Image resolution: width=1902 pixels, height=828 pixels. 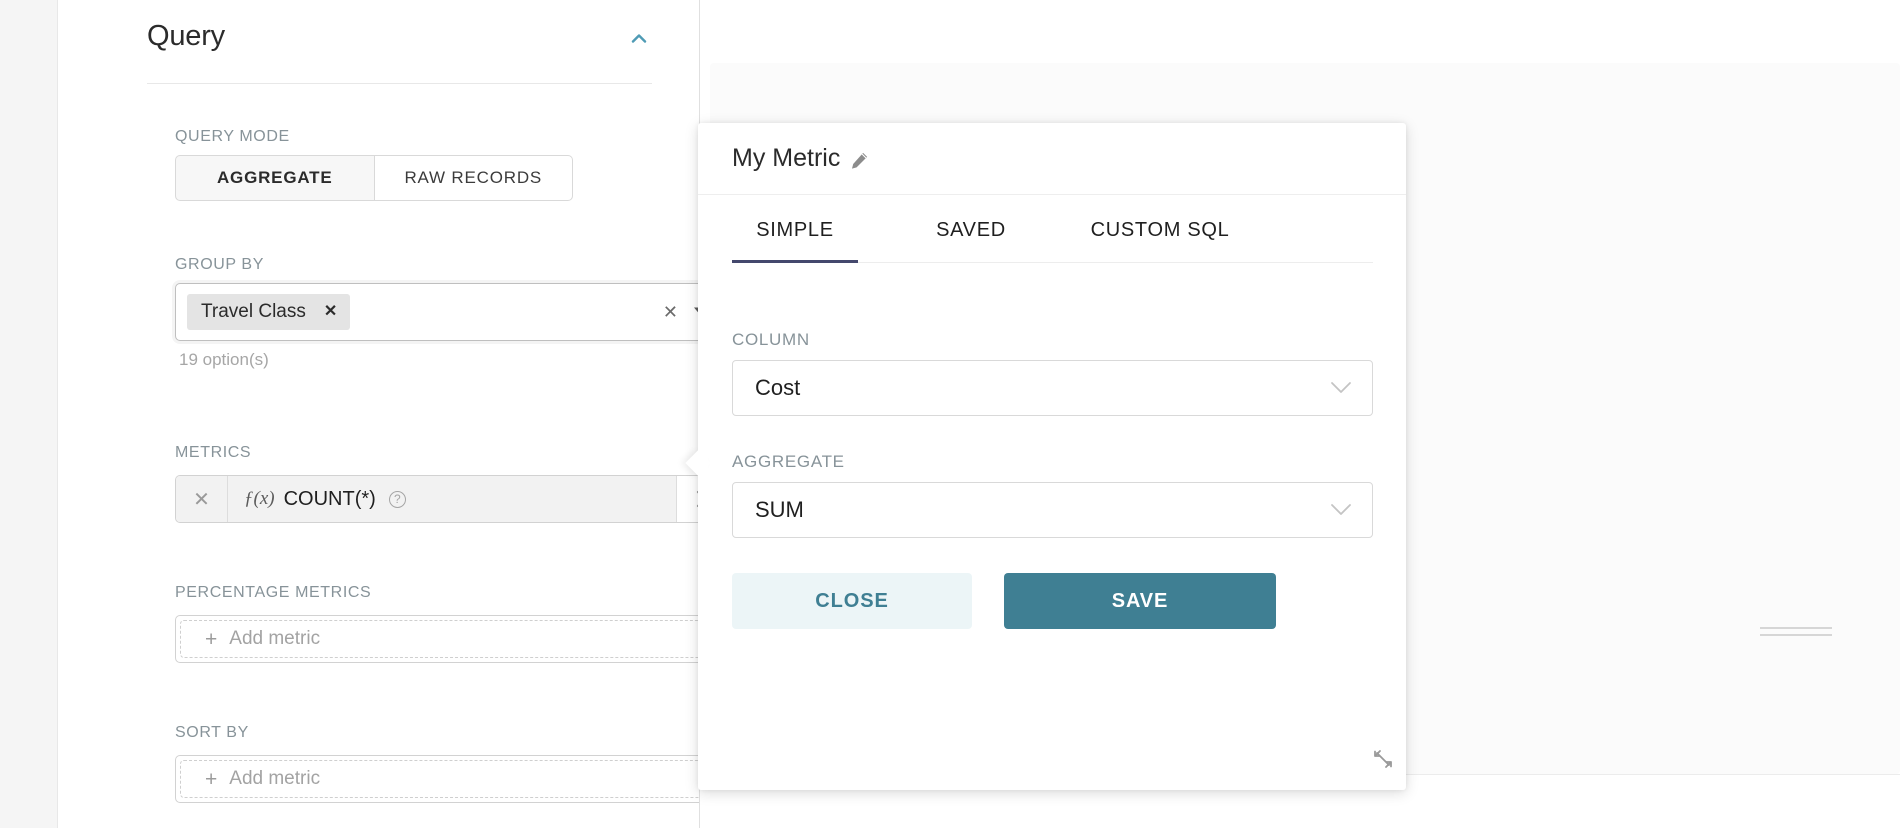 I want to click on percentage-metrics-placeholder: Add metric, so click(x=275, y=638).